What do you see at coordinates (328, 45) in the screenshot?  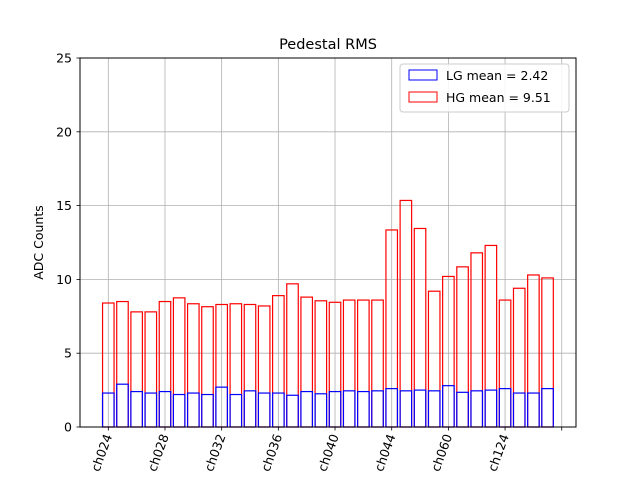 I see `chart-title: Pedestal RMS` at bounding box center [328, 45].